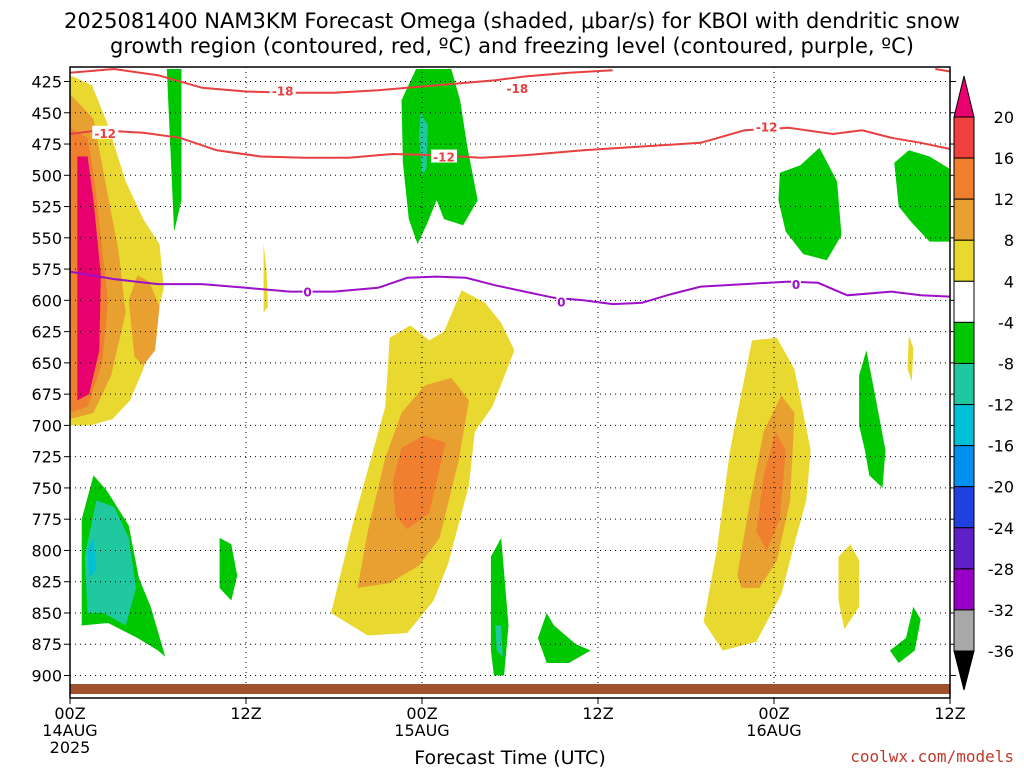 The width and height of the screenshot is (1024, 768). I want to click on y-tick-label: 800, so click(46, 550).